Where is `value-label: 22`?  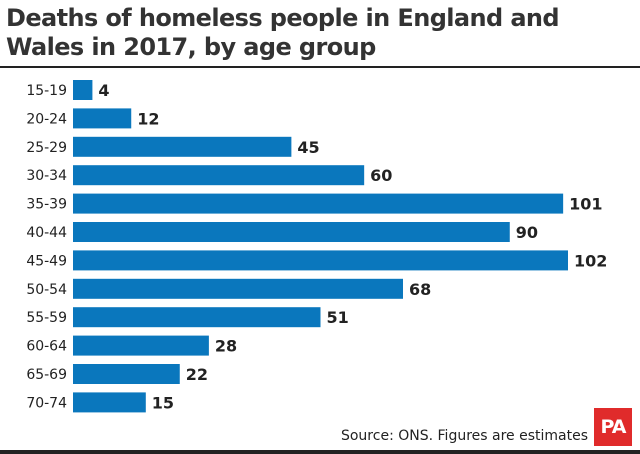
value-label: 22 is located at coordinates (197, 374).